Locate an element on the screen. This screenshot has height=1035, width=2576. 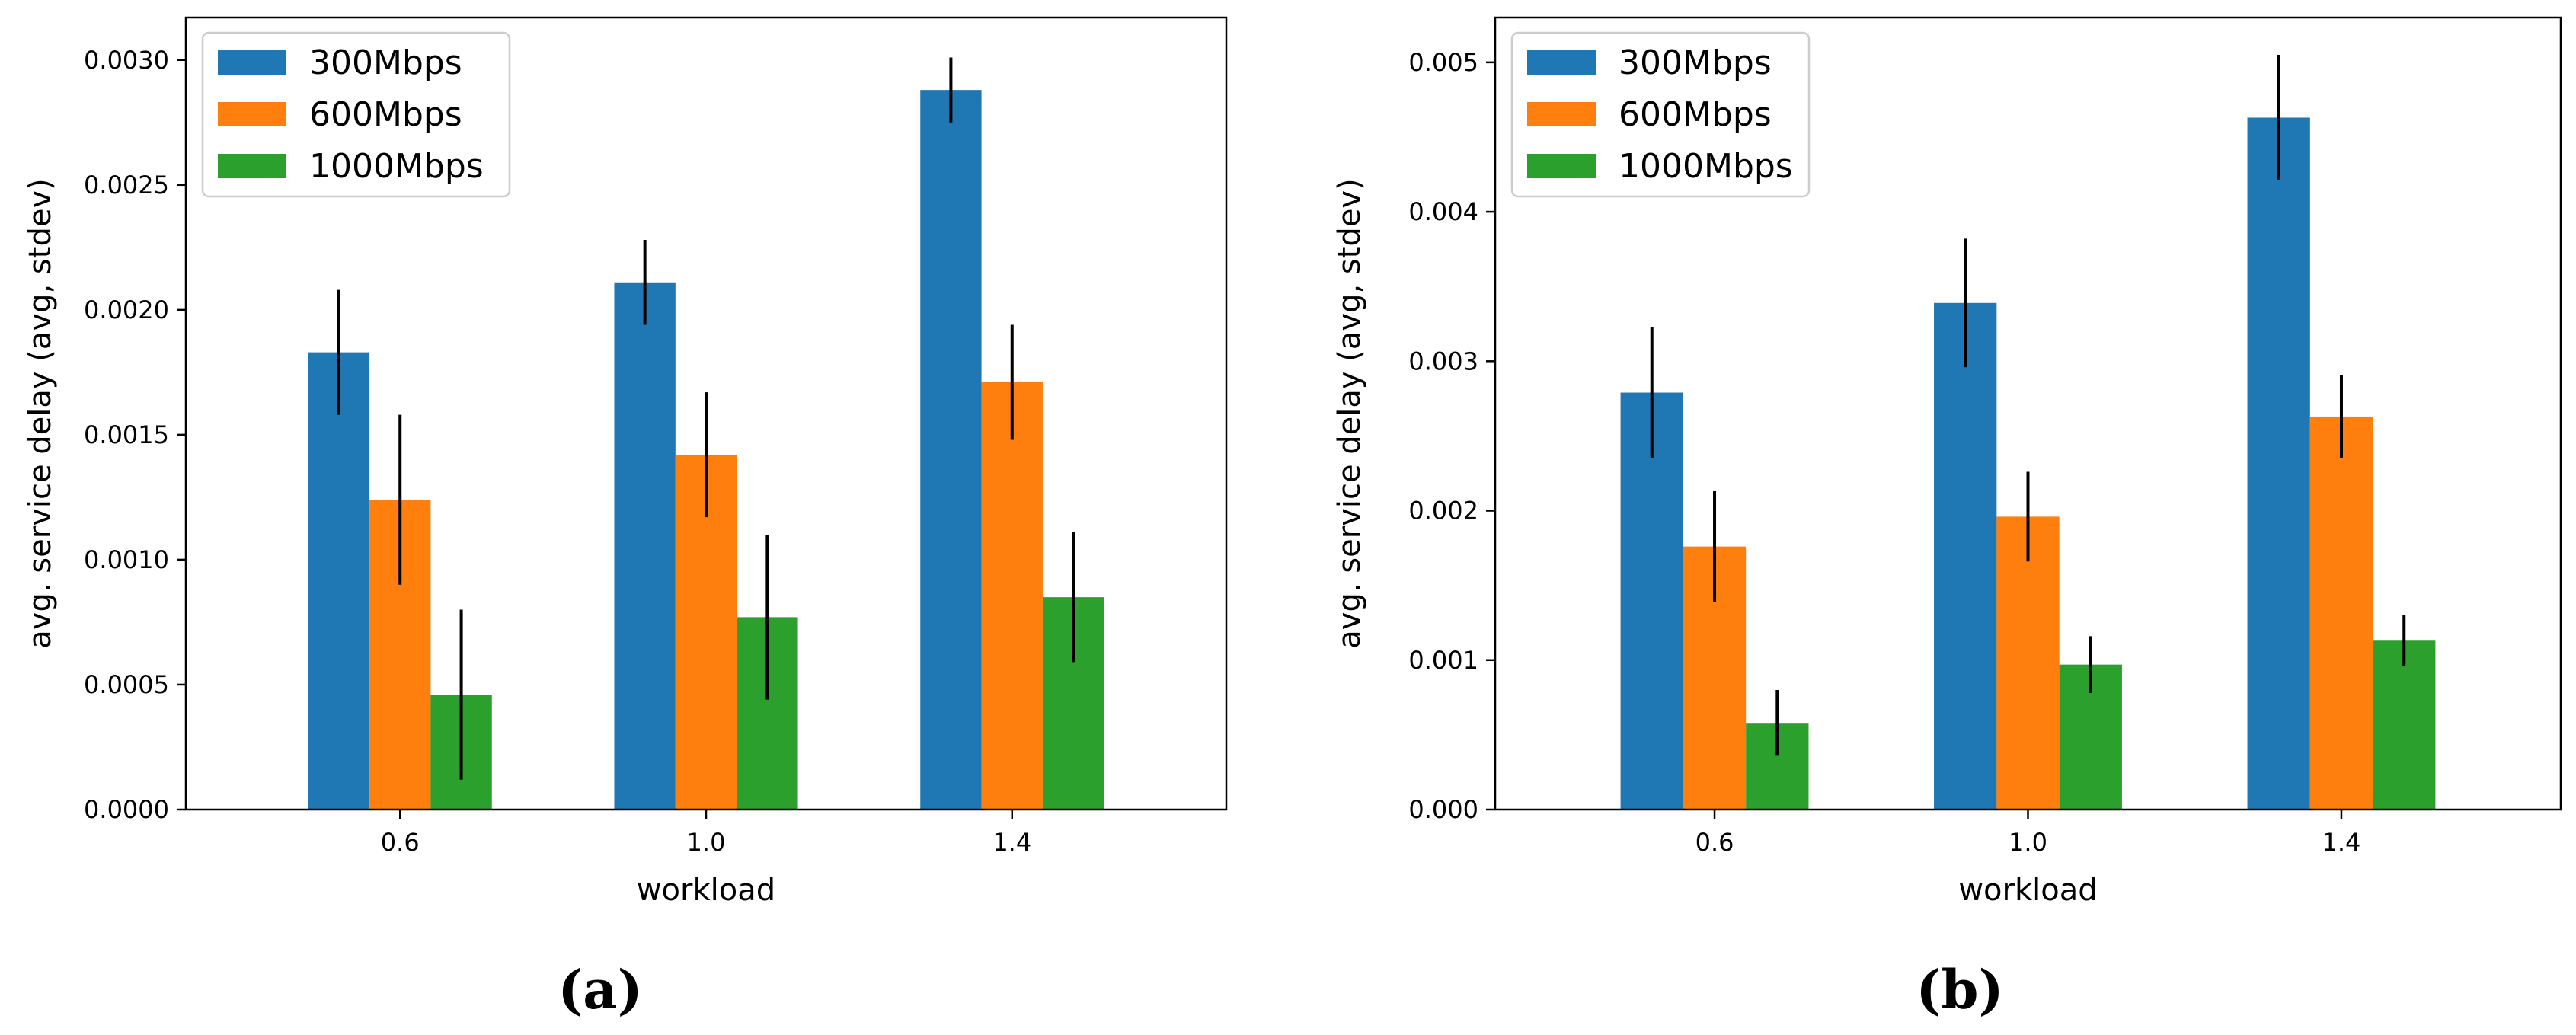
panel-label: (b) is located at coordinates (1959, 989).